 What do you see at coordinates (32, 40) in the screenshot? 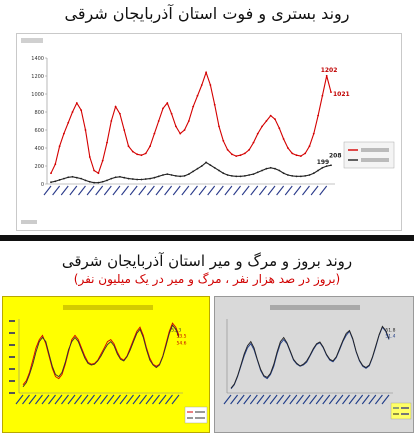
I see `chart-header-mark` at bounding box center [32, 40].